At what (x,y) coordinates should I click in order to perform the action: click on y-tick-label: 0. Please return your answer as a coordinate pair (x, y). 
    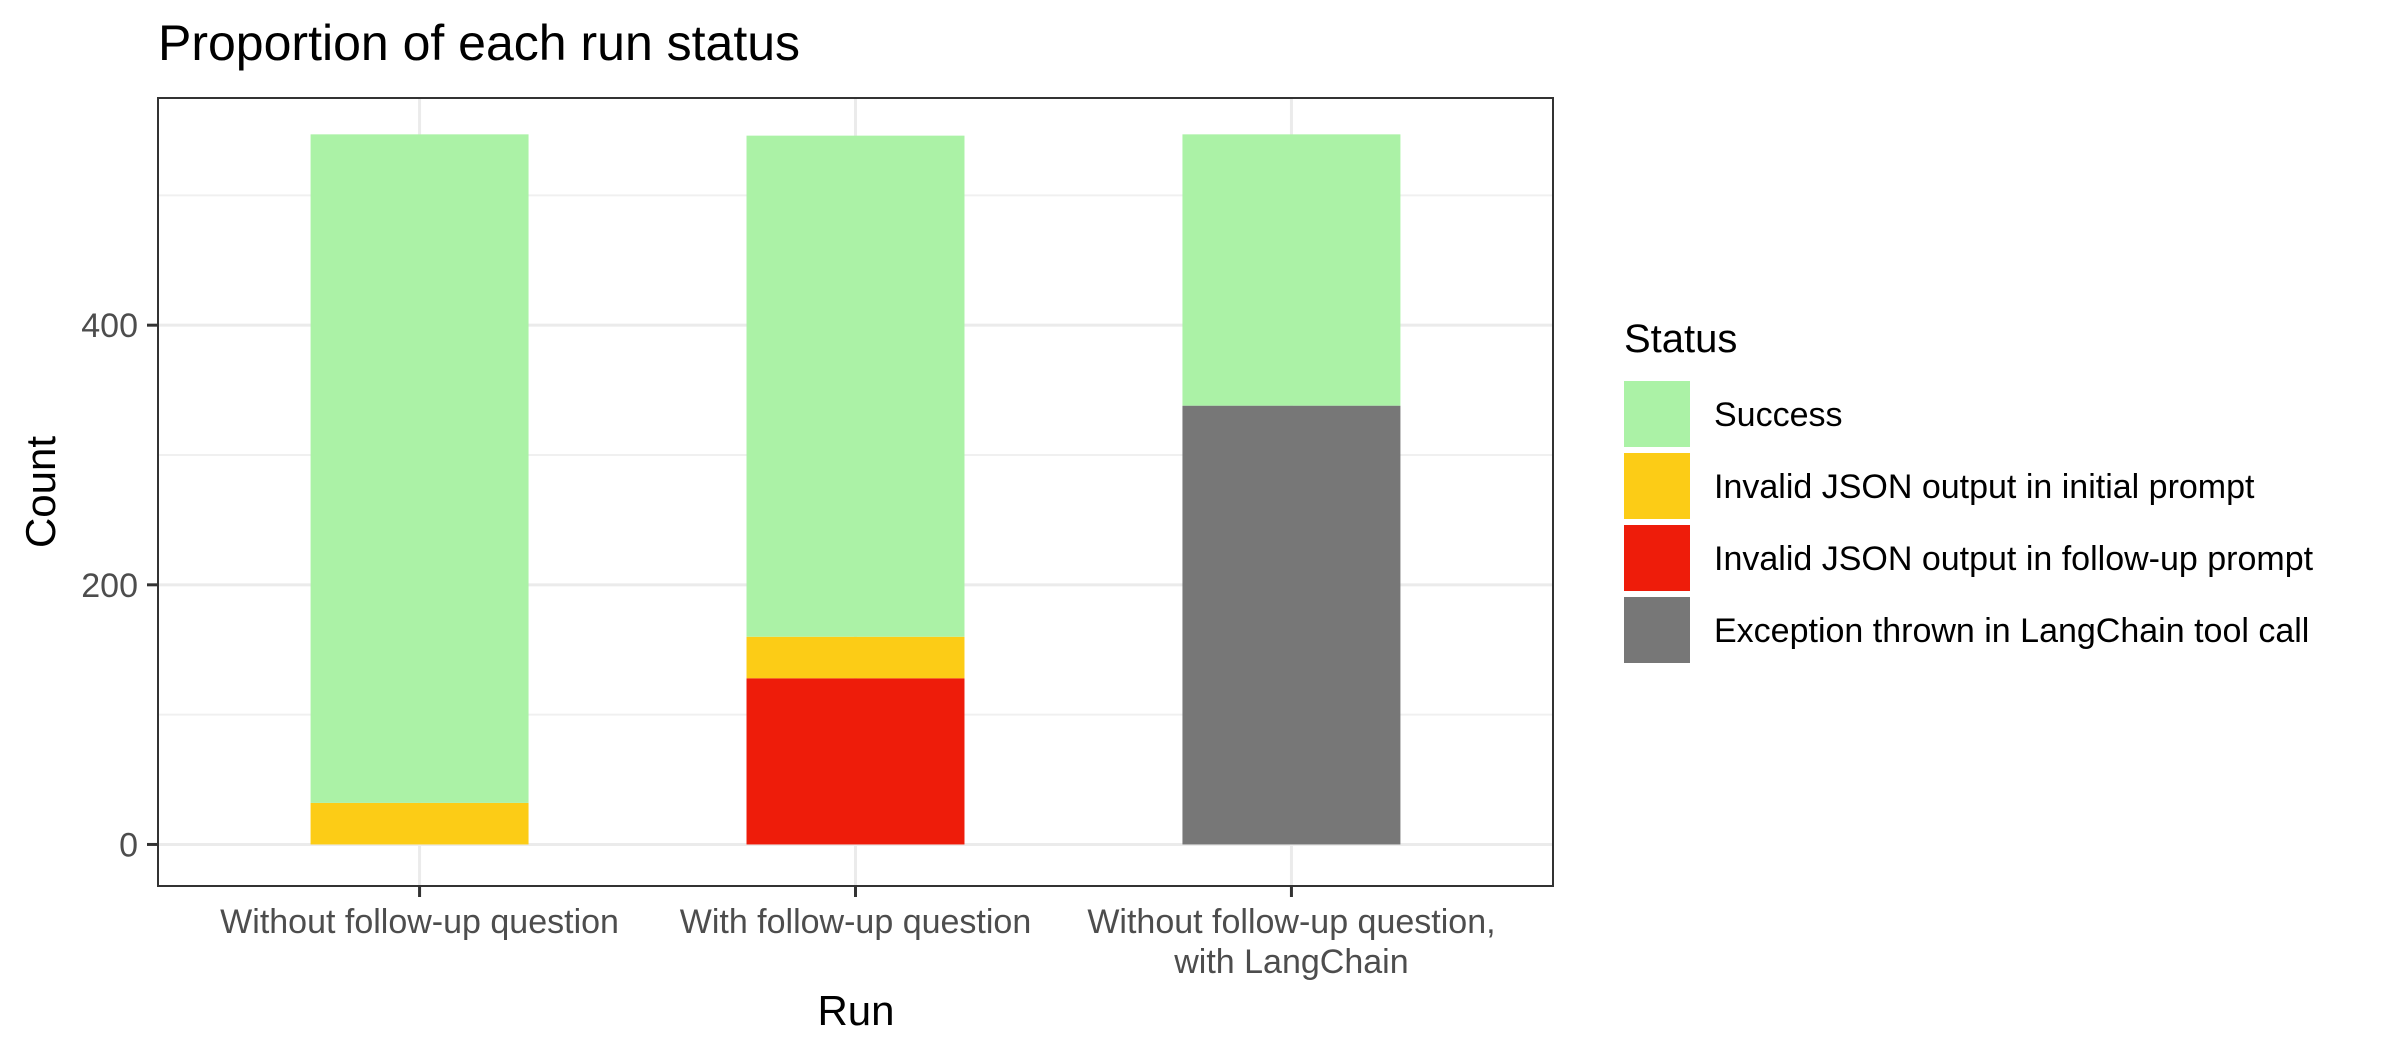
    Looking at the image, I should click on (128, 845).